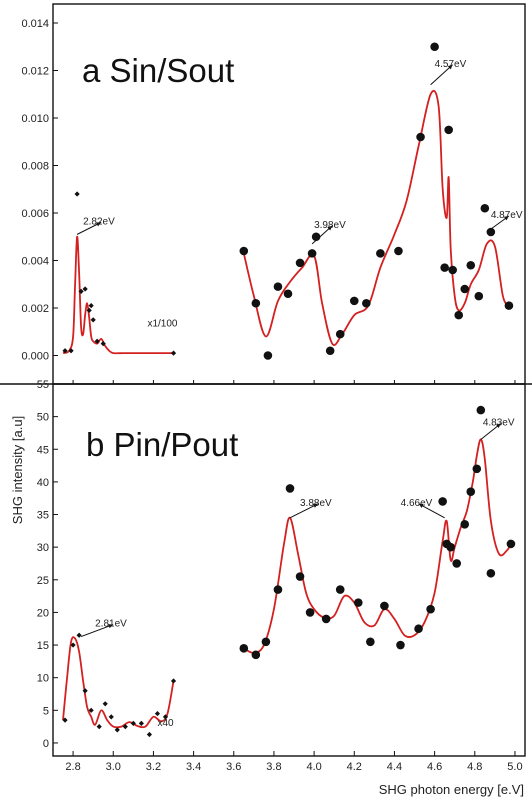 This screenshot has width=532, height=797. I want to click on panel-label: a Sin/Sout, so click(158, 70).